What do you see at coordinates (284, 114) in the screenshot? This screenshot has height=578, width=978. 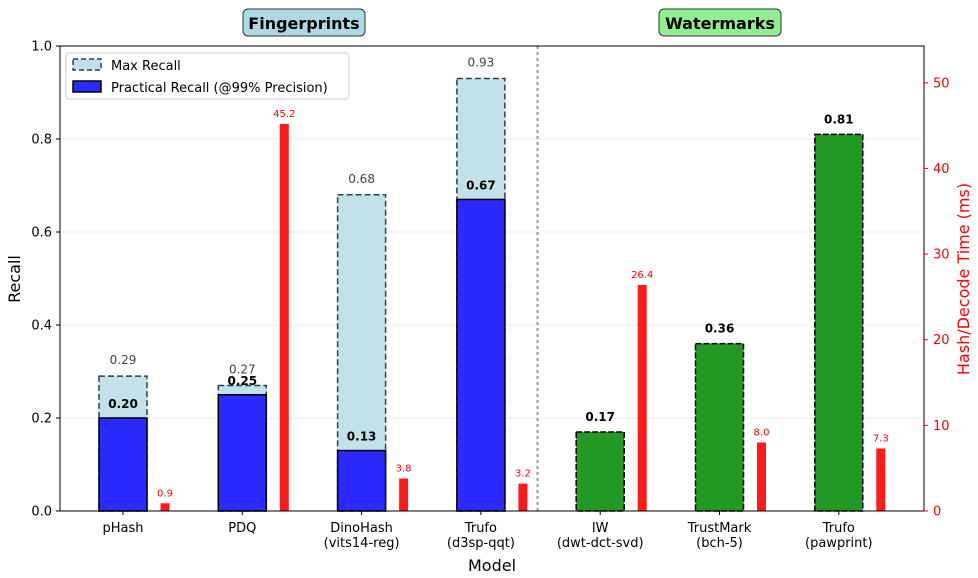 I see `time-label: 45.2` at bounding box center [284, 114].